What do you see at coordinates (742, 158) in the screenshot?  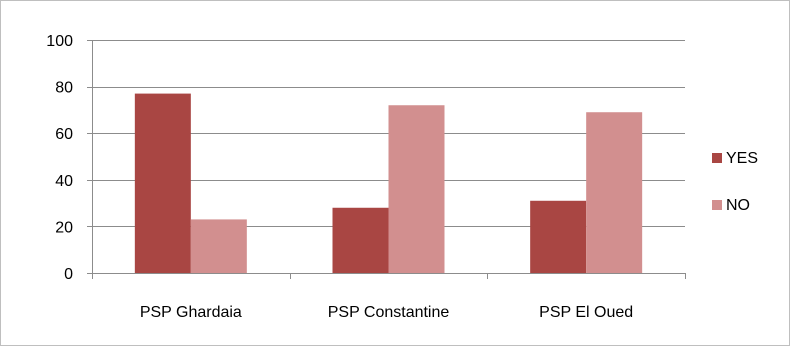 I see `legend-label-yes: YES` at bounding box center [742, 158].